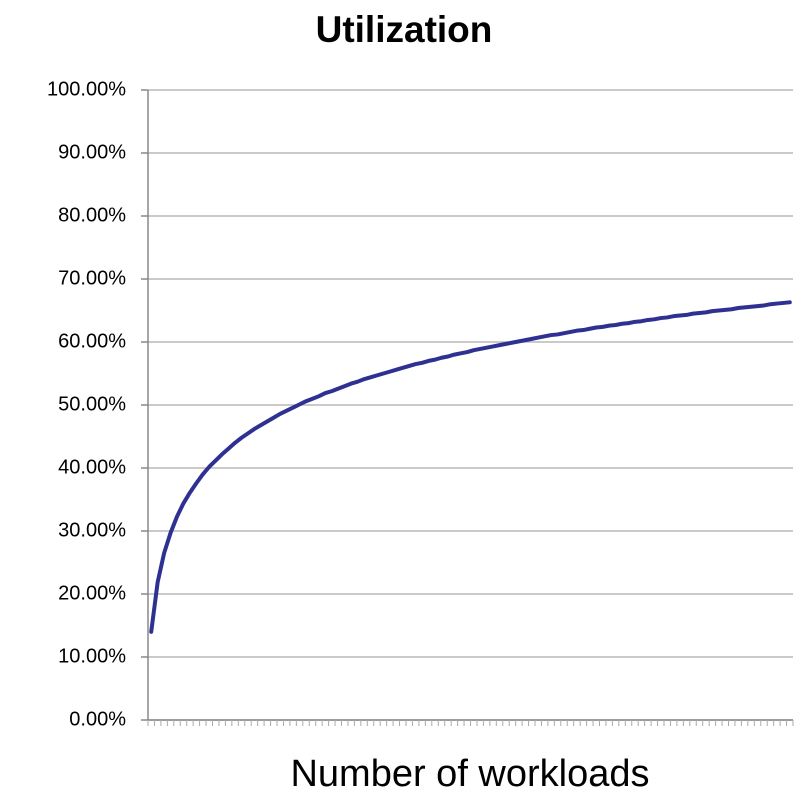  Describe the element at coordinates (404, 29) in the screenshot. I see `chart-title: Utilization` at that location.